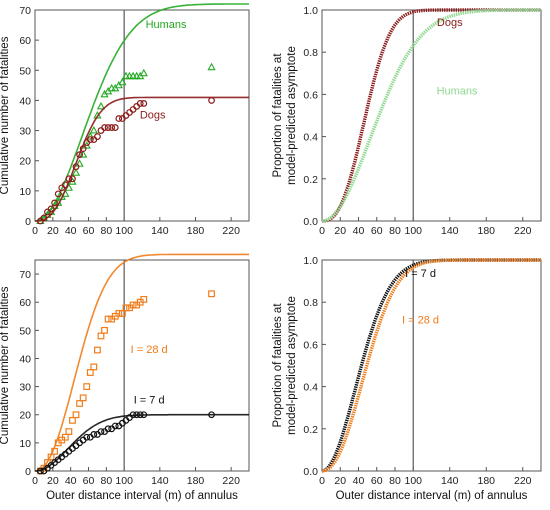 This screenshot has width=550, height=510. What do you see at coordinates (292, 115) in the screenshot?
I see `y-axis-label-line: model-predicted asymptote` at bounding box center [292, 115].